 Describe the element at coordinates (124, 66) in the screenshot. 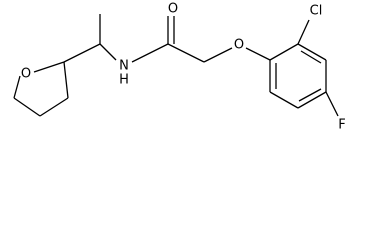

I see `atom-label: N` at that location.